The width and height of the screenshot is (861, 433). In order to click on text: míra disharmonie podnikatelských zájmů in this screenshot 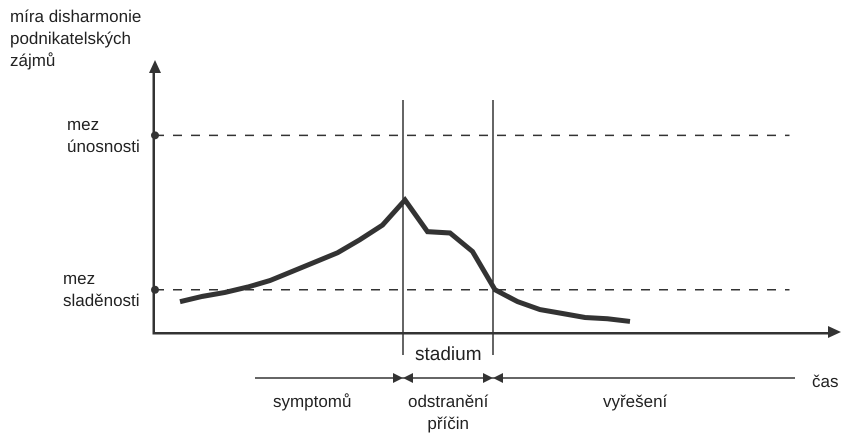, I will do `click(76, 38)`.